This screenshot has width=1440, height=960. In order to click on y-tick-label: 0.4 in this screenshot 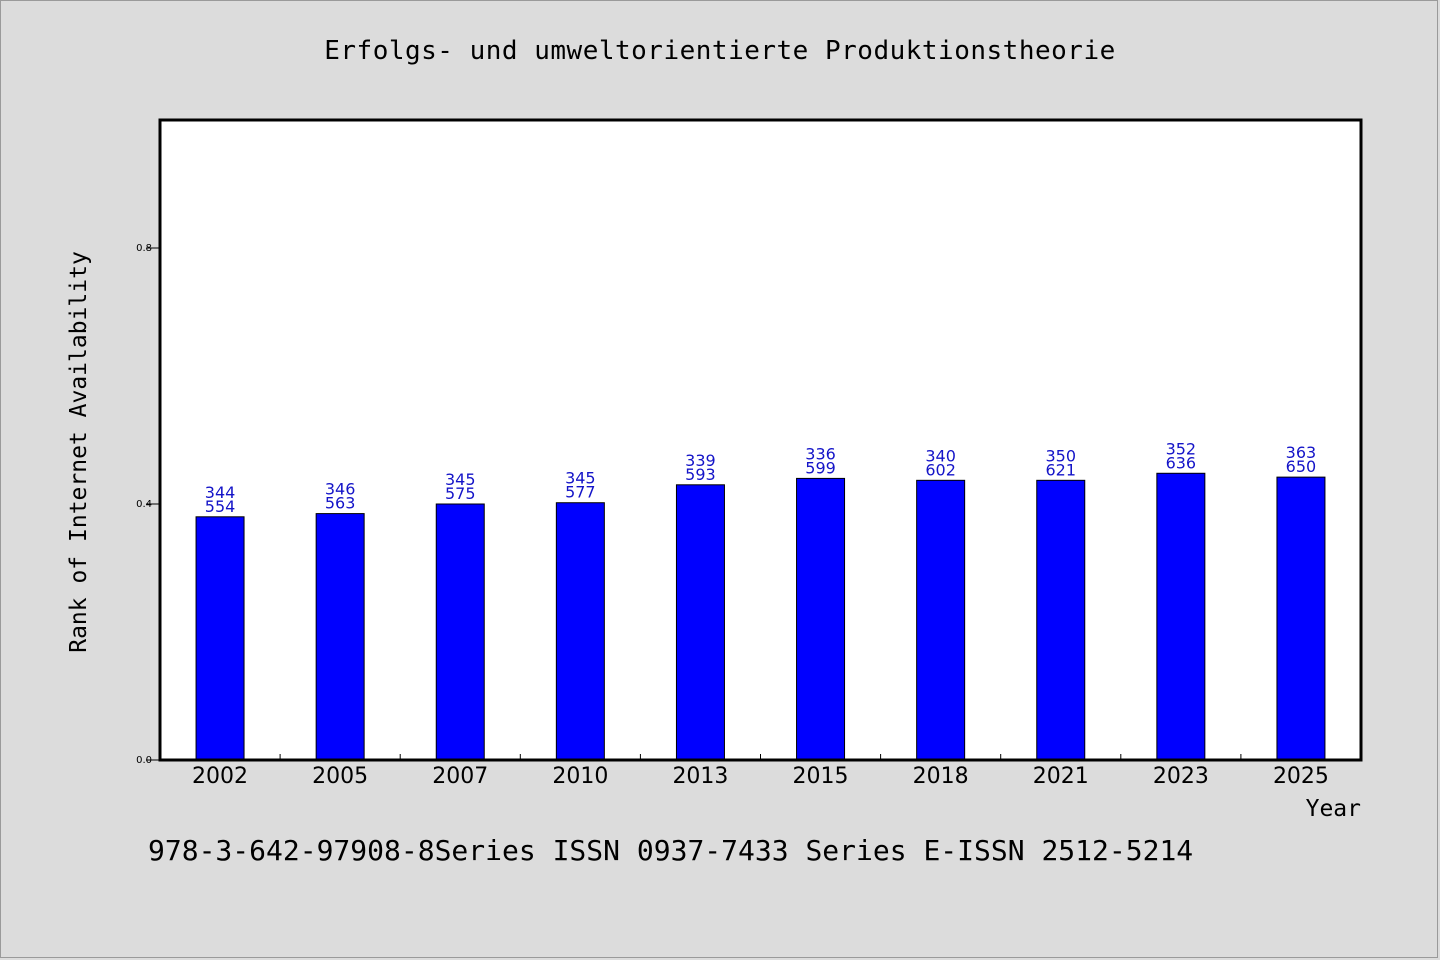, I will do `click(144, 504)`.